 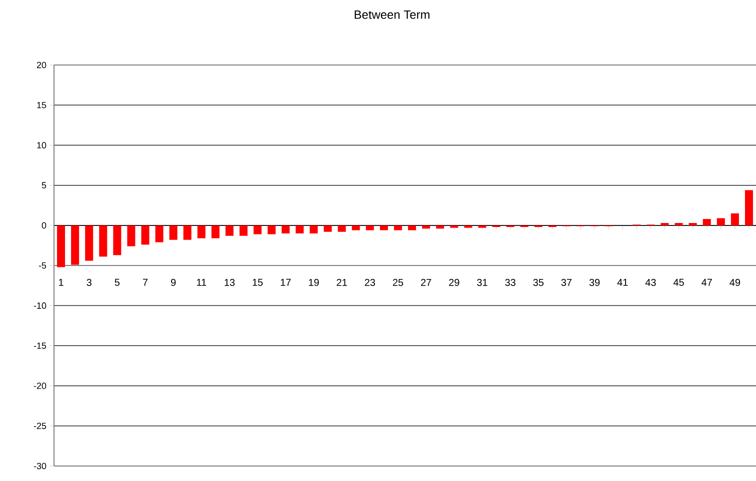 What do you see at coordinates (285, 282) in the screenshot?
I see `x-tick-label: 17` at bounding box center [285, 282].